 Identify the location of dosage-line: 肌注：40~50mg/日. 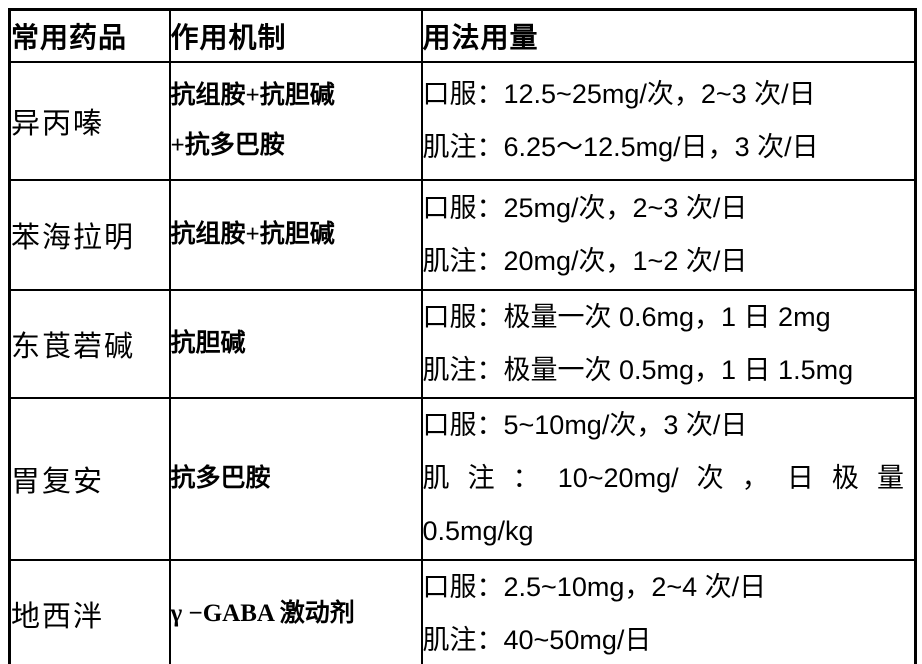
(537, 639).